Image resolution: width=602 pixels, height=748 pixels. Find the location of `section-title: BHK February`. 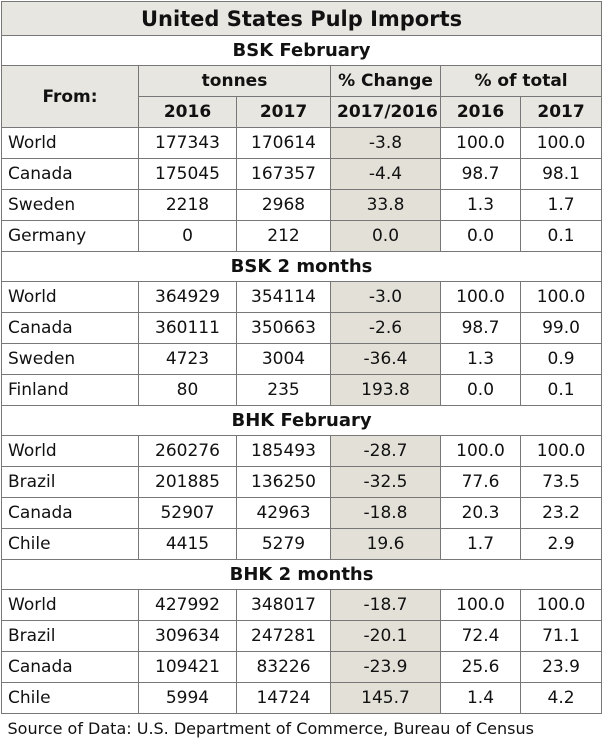

section-title: BHK February is located at coordinates (301, 420).